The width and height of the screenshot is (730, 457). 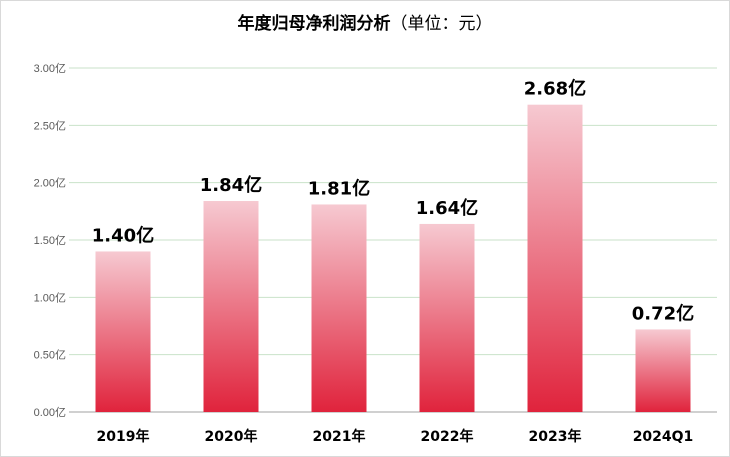 What do you see at coordinates (50, 355) in the screenshot?
I see `y-tick-label: 0.50亿` at bounding box center [50, 355].